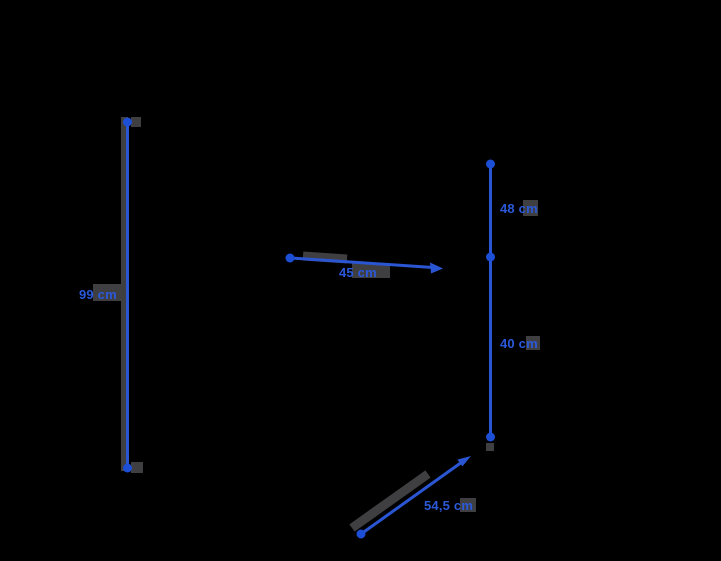 This screenshot has height=561, width=721. Describe the element at coordinates (127, 122) in the screenshot. I see `left-segment-top-point` at that location.